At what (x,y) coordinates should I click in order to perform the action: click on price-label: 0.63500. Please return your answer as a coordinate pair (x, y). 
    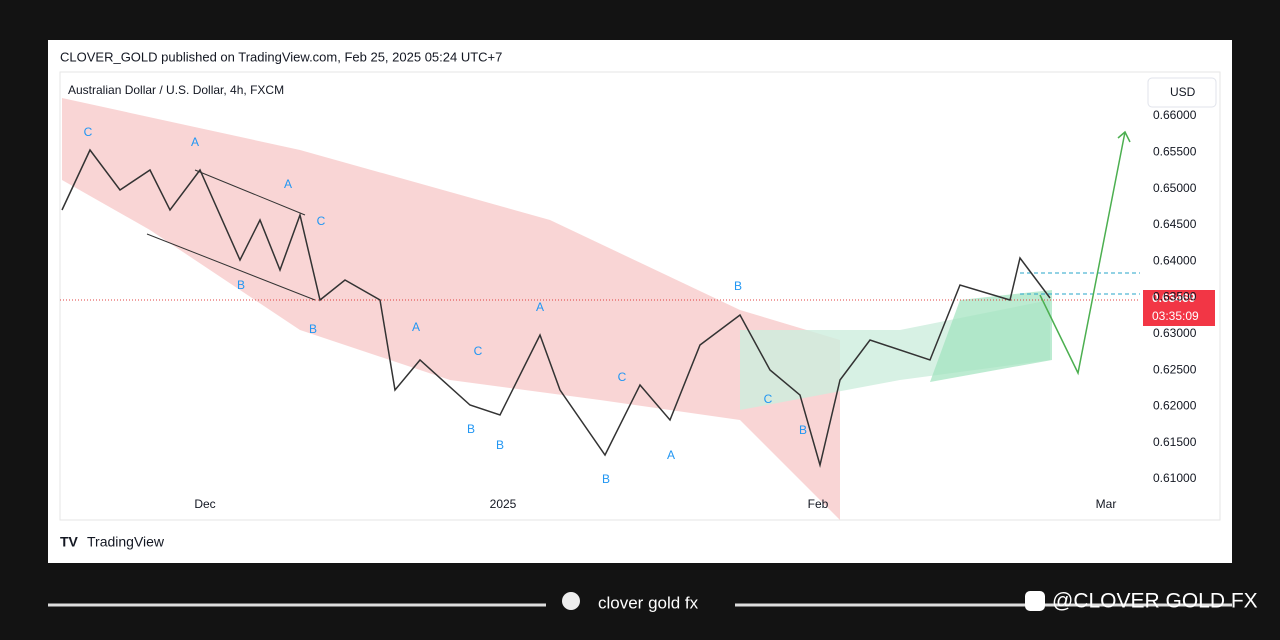
    Looking at the image, I should click on (1175, 297).